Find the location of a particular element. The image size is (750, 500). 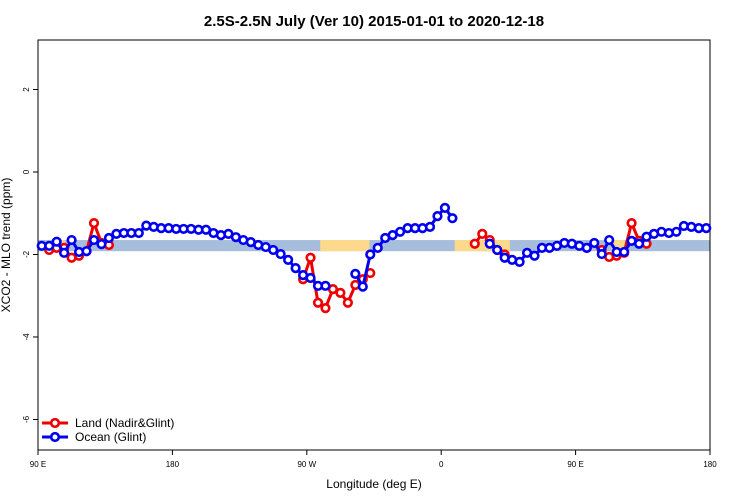

y-tick-label: 0 is located at coordinates (26, 171).